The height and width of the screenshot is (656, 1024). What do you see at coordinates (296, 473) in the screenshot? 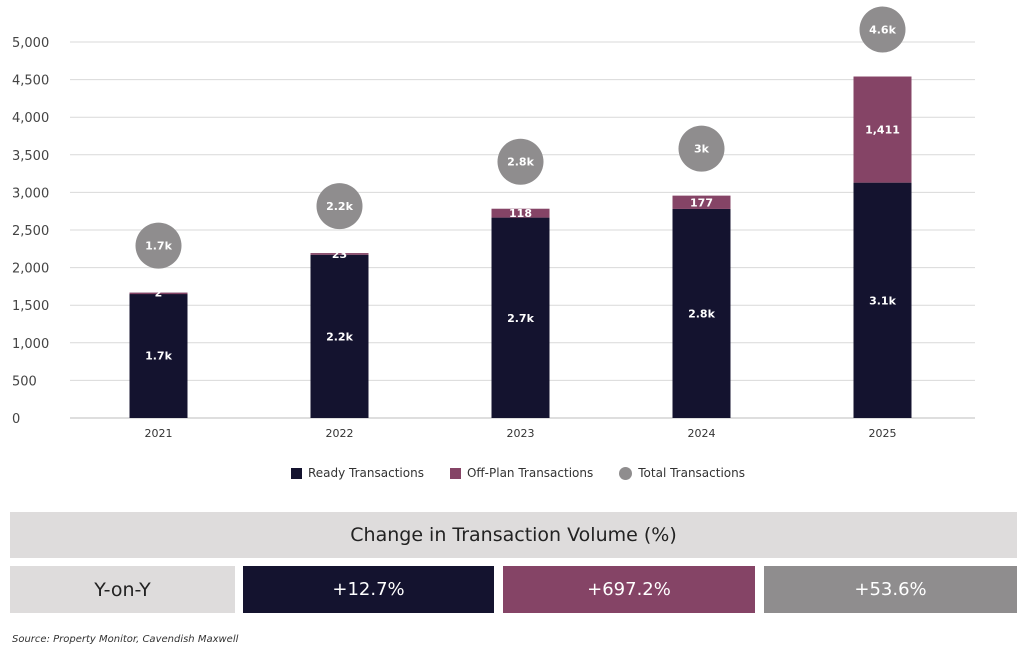
I see `legend-swatch-ready` at bounding box center [296, 473].